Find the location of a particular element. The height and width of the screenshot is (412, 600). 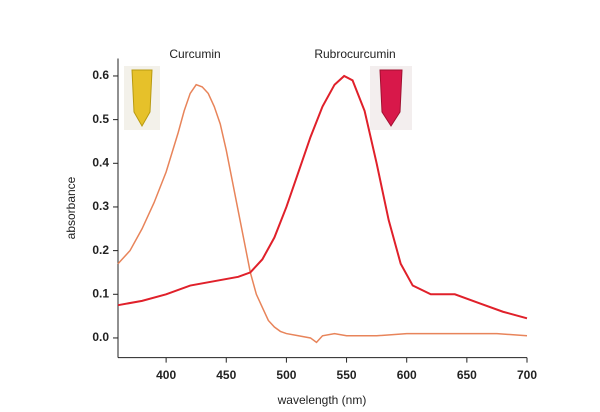

x-tick-label: 600 is located at coordinates (407, 375).